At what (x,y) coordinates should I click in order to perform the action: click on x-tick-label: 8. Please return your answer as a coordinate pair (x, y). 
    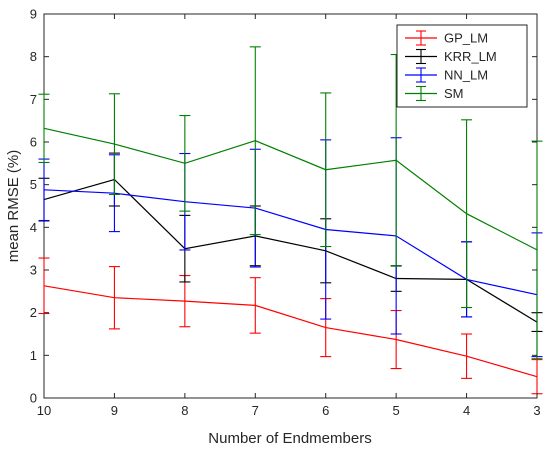
    Looking at the image, I should click on (184, 410).